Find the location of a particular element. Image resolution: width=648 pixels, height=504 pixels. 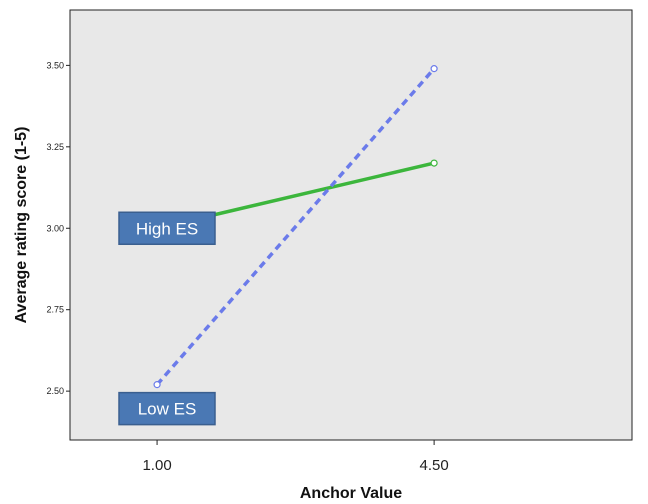

series-label-text: High ES is located at coordinates (167, 228).